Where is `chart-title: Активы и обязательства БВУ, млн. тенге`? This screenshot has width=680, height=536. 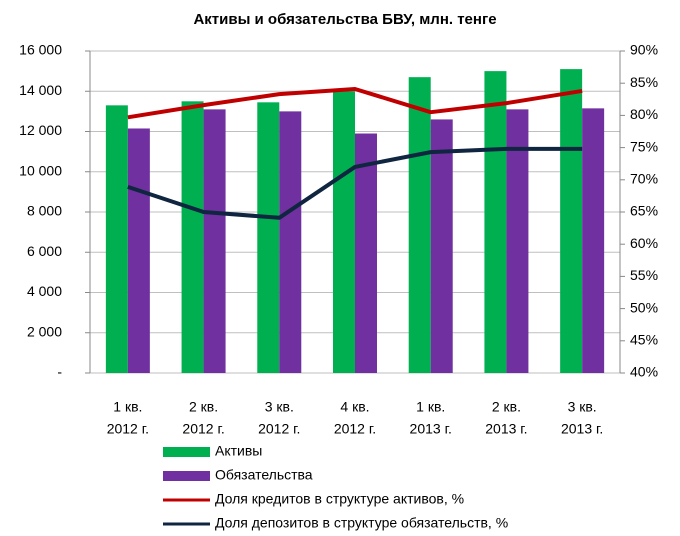 chart-title: Активы и обязательства БВУ, млн. тенге is located at coordinates (344, 19).